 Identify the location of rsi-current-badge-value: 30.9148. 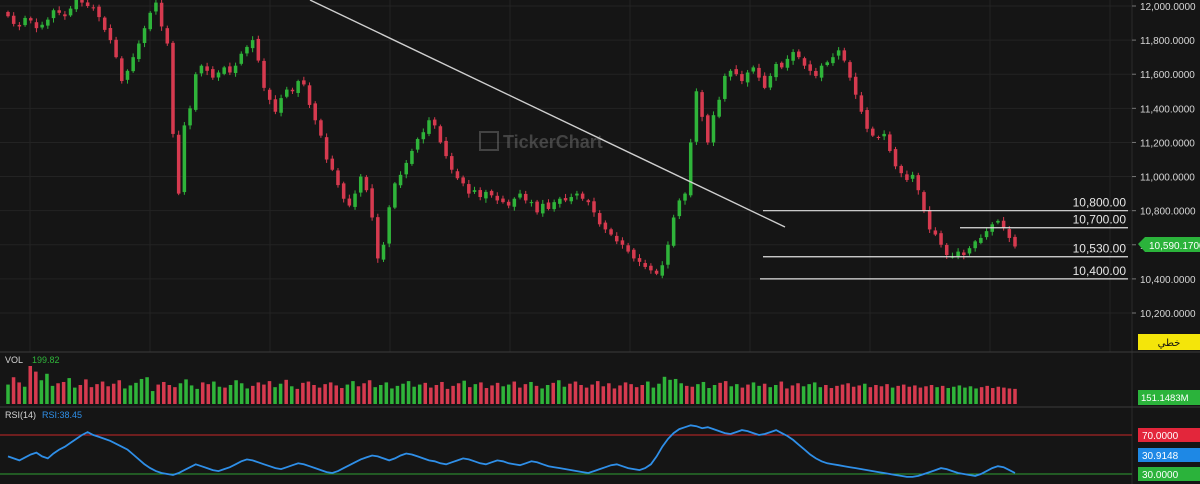
(1160, 456).